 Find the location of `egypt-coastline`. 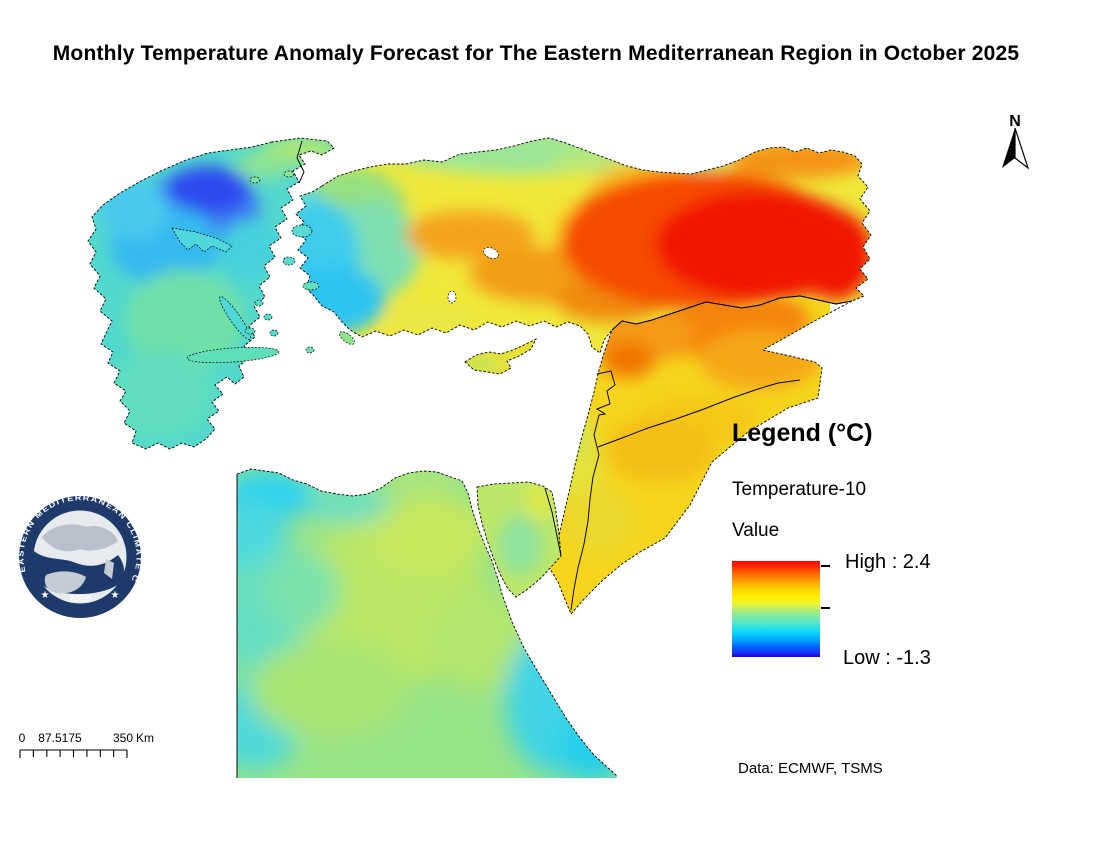

egypt-coastline is located at coordinates (427, 622).